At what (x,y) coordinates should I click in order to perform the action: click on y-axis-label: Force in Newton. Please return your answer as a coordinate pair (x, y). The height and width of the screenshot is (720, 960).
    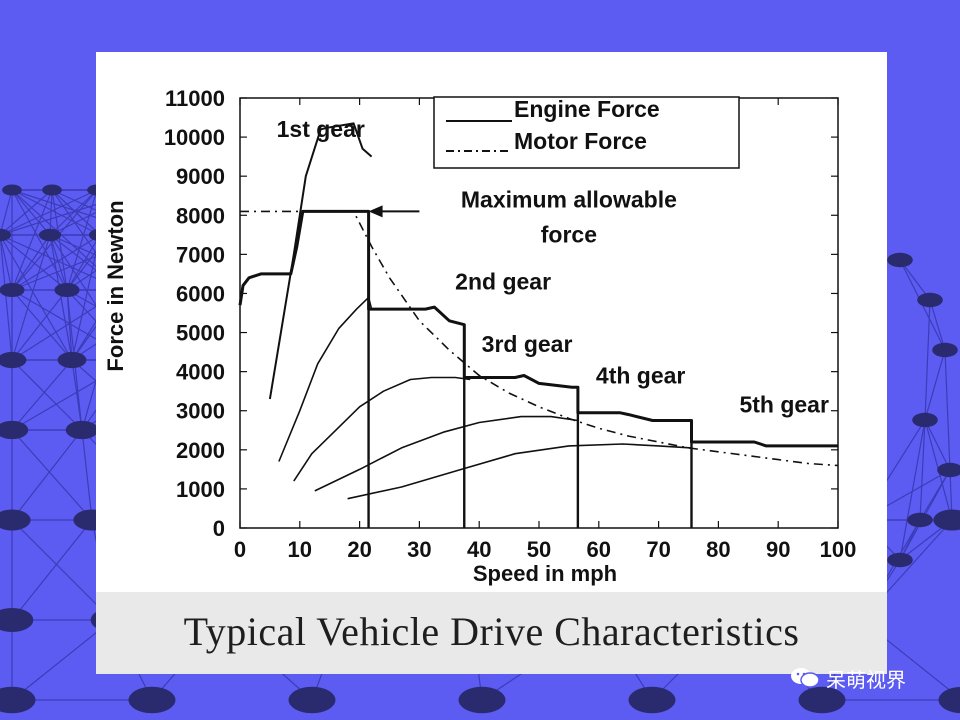
    Looking at the image, I should click on (115, 285).